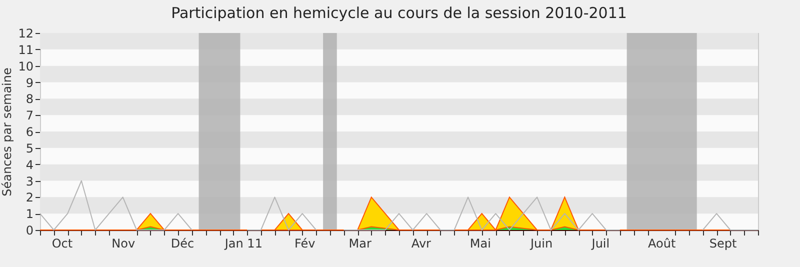 The height and width of the screenshot is (267, 800). Describe the element at coordinates (600, 243) in the screenshot. I see `x-tick-label: Juil` at that location.